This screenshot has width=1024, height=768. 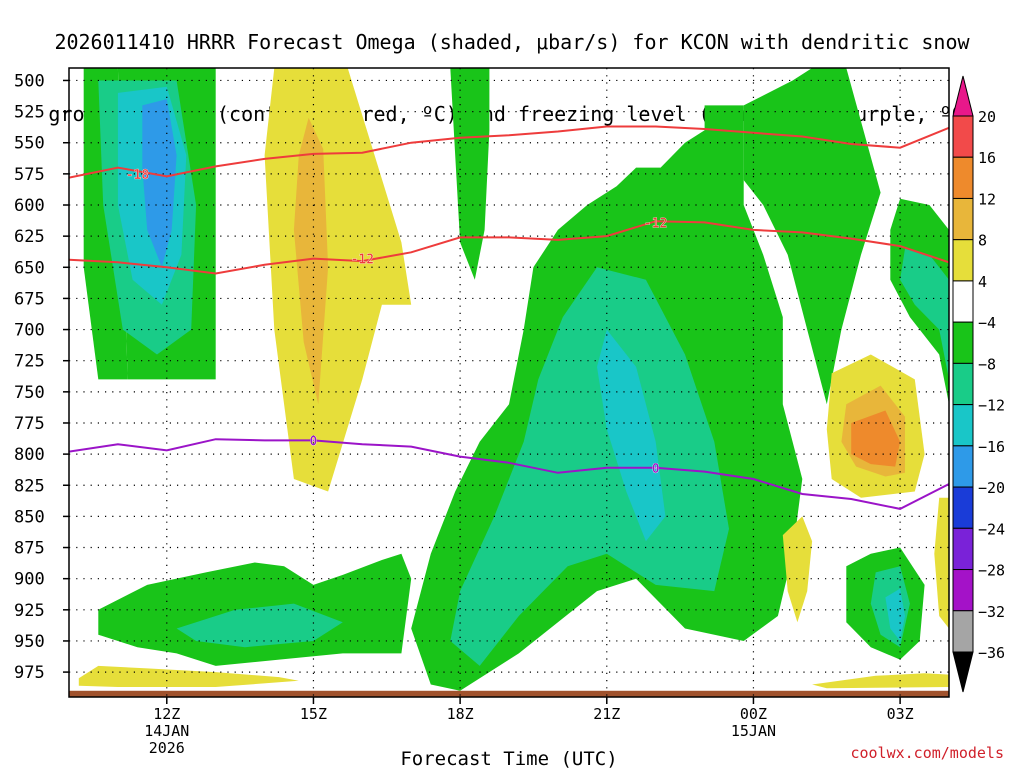 I want to click on y-tick-label-575: 575, so click(x=29, y=175).